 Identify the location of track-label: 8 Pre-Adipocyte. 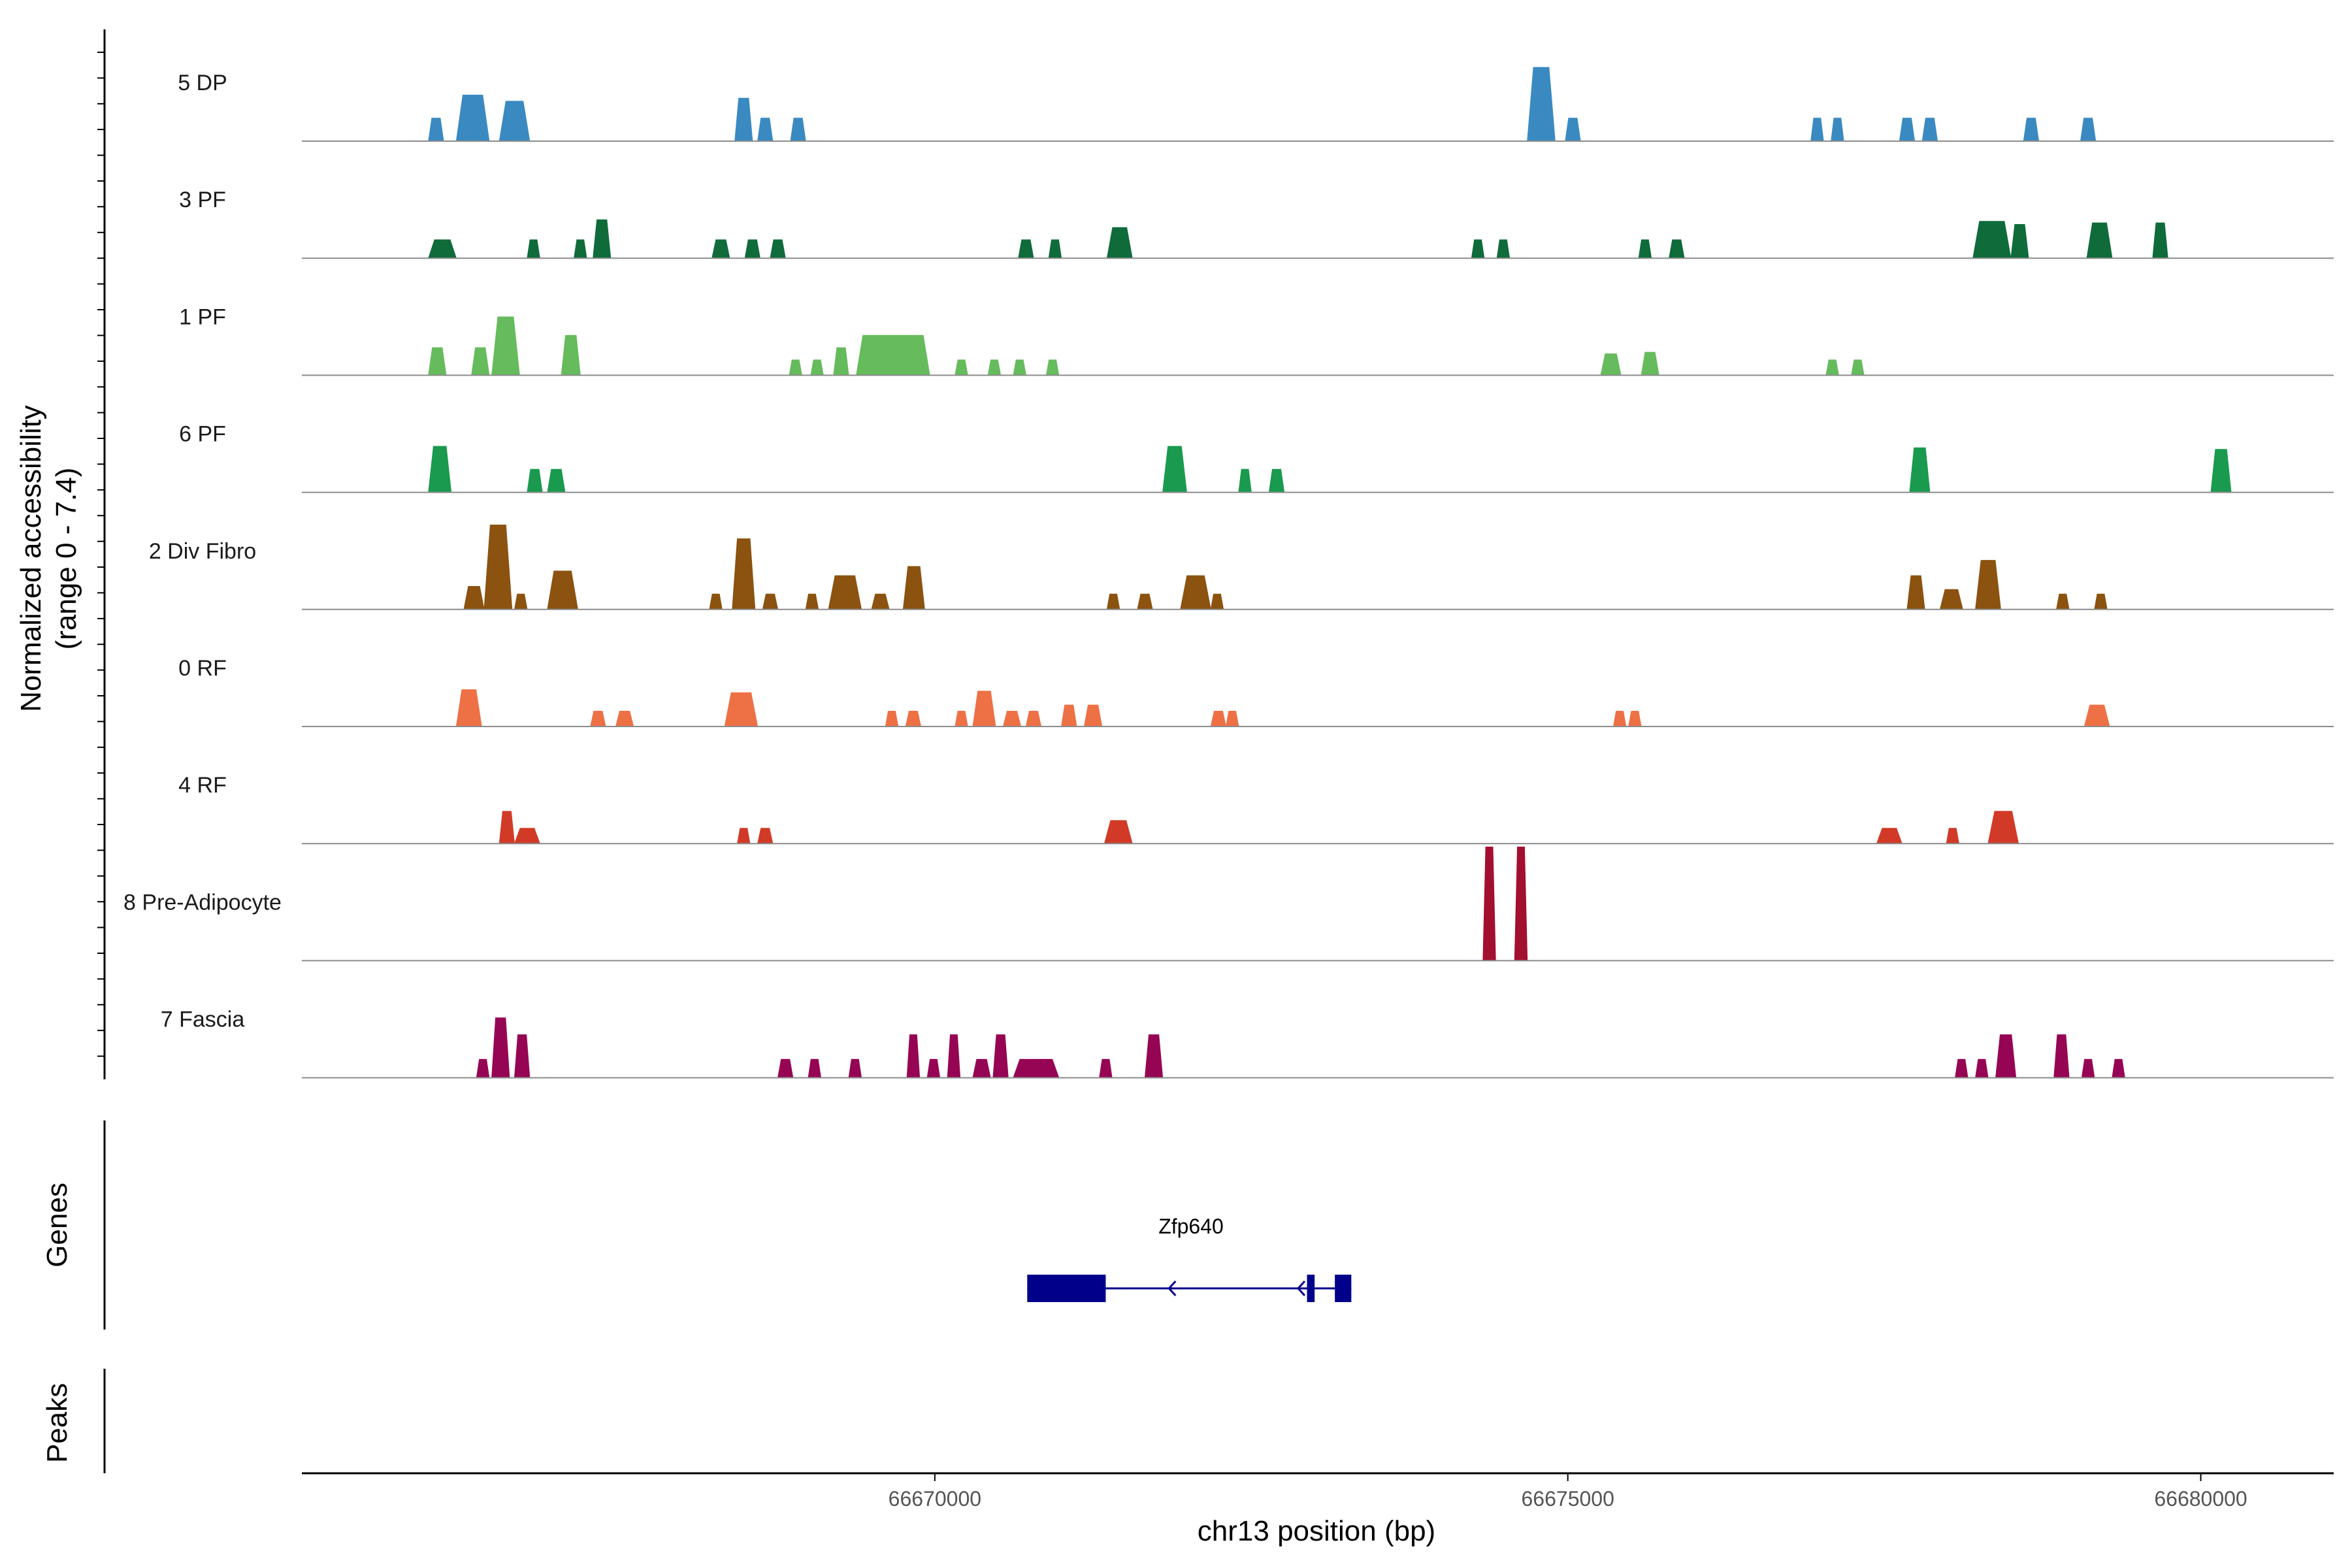
(202, 902).